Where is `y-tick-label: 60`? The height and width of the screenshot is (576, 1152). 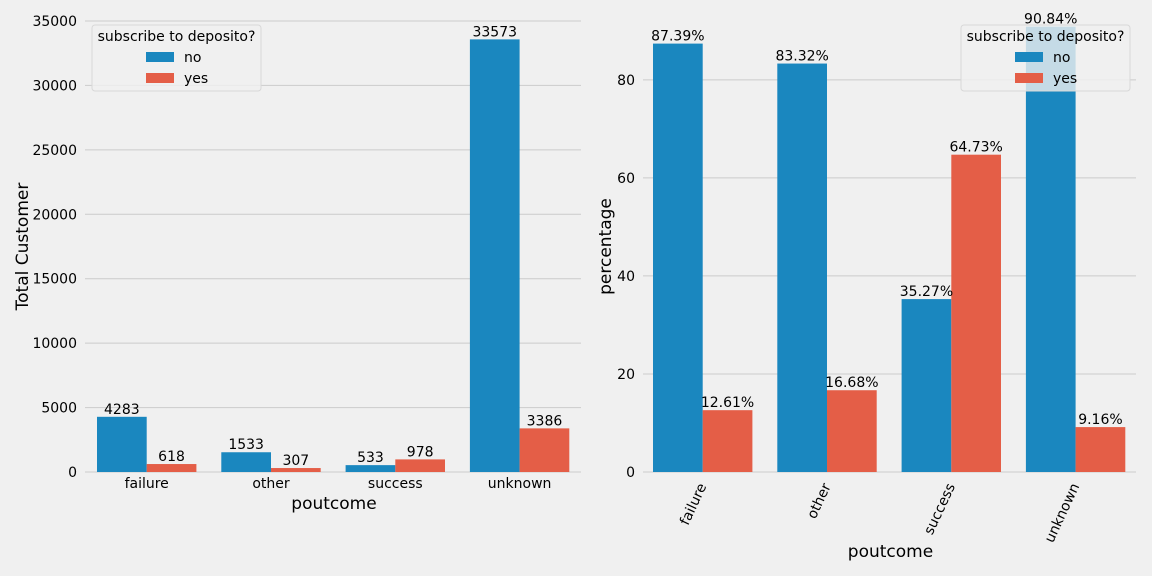
y-tick-label: 60 is located at coordinates (626, 179).